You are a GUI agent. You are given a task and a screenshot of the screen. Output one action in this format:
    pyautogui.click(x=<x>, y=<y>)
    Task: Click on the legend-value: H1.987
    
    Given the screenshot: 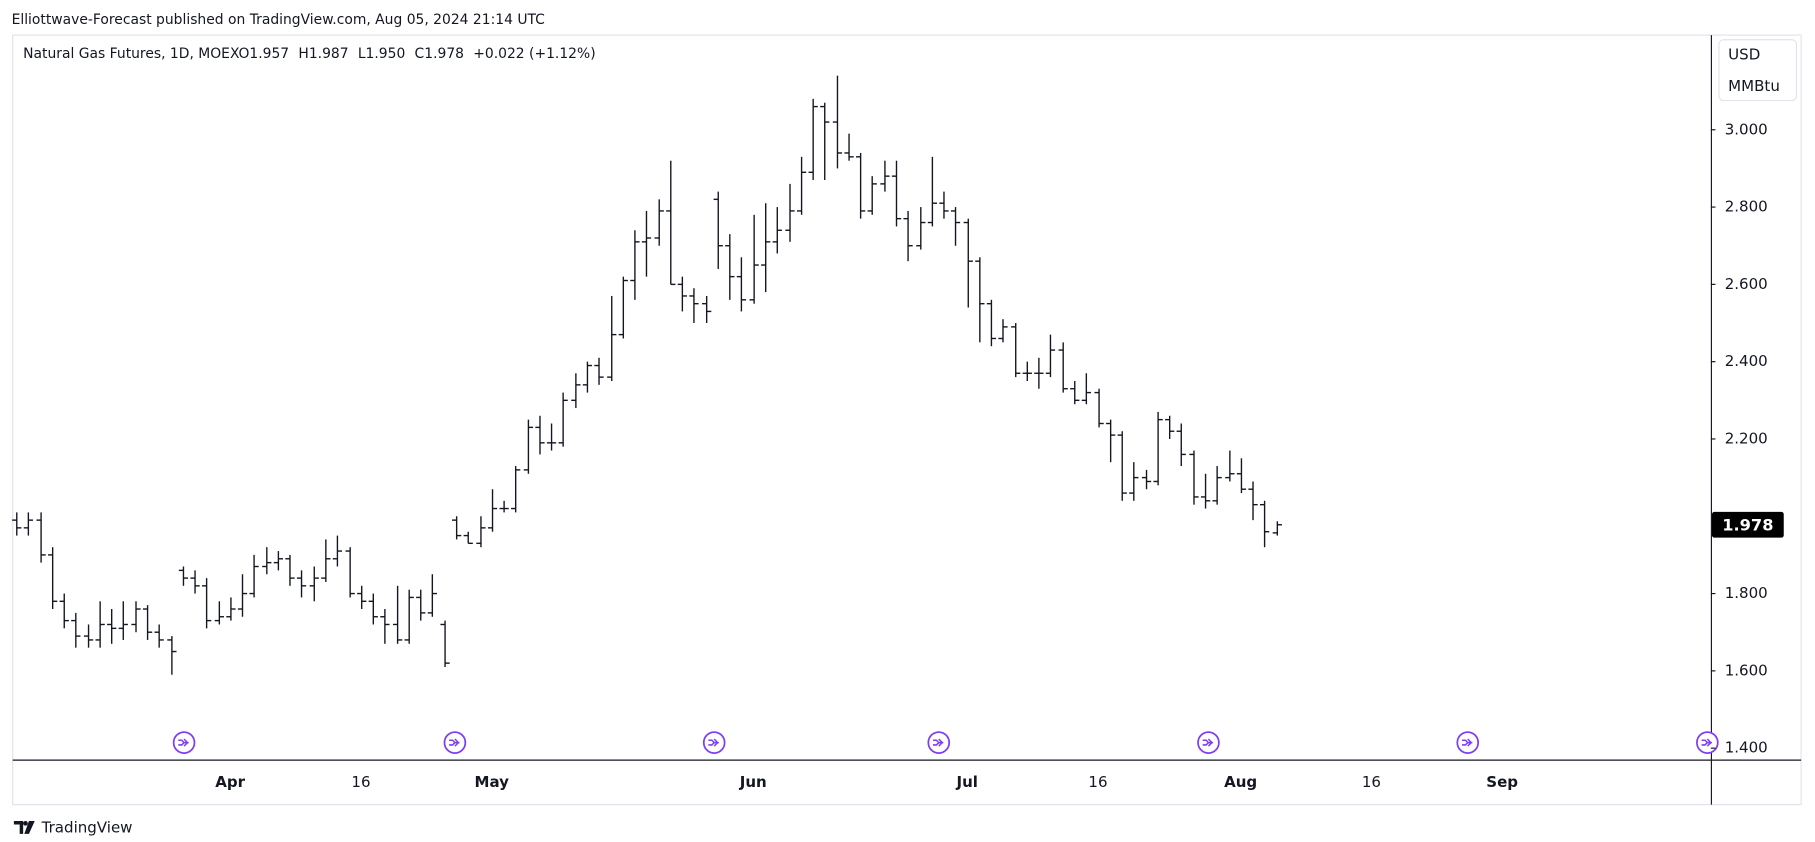 What is the action you would take?
    pyautogui.click(x=323, y=54)
    